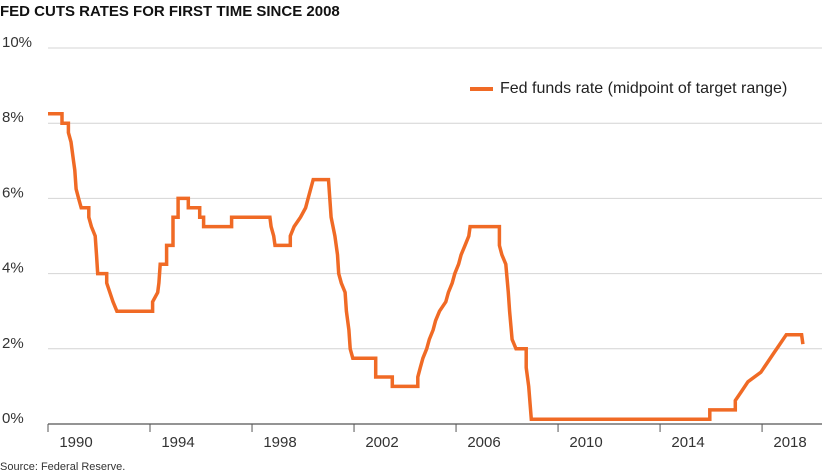  Describe the element at coordinates (75, 442) in the screenshot. I see `x-tick-label: 1990` at that location.